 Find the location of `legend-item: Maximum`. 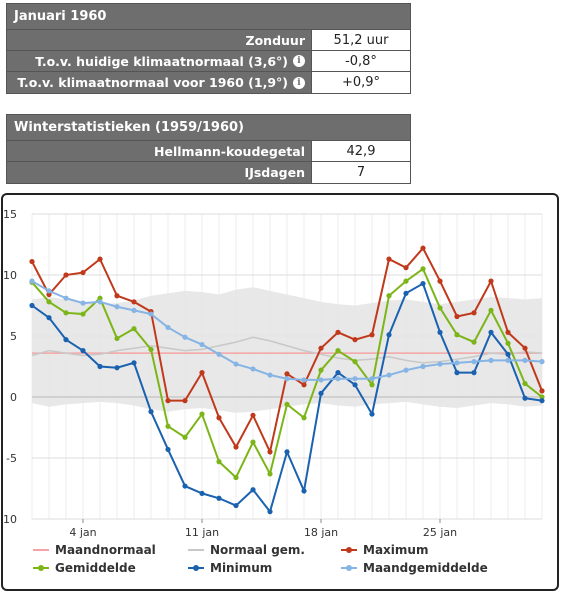

legend-item: Maximum is located at coordinates (384, 550).